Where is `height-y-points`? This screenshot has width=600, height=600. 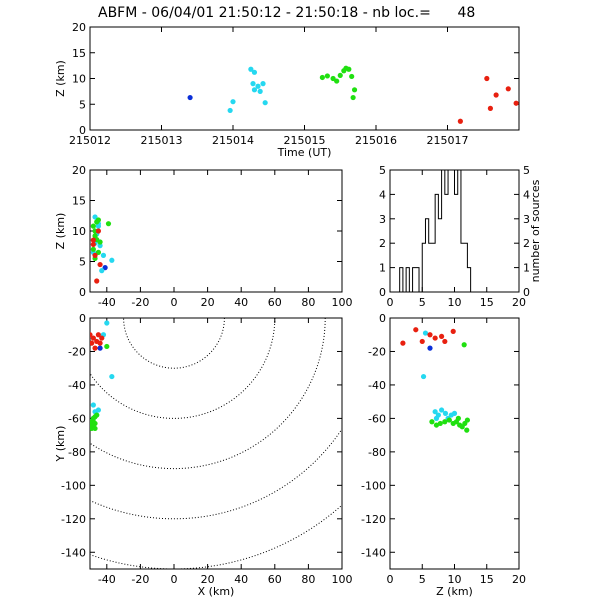 height-y-points is located at coordinates (435, 380).